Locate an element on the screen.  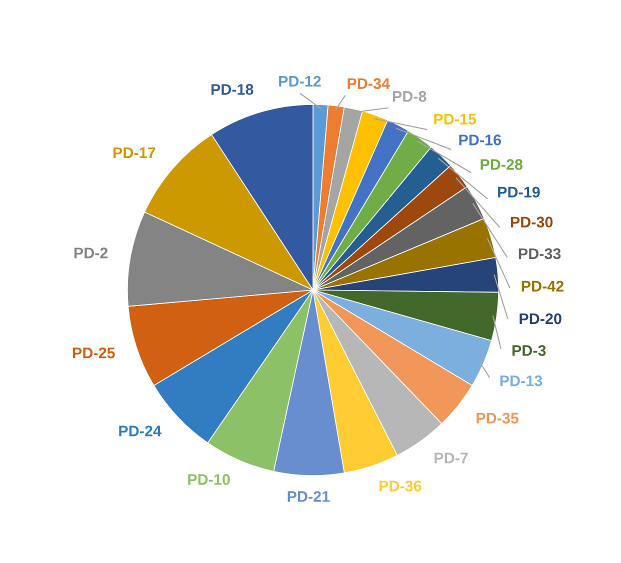
slice-label: PD-30 is located at coordinates (531, 222).